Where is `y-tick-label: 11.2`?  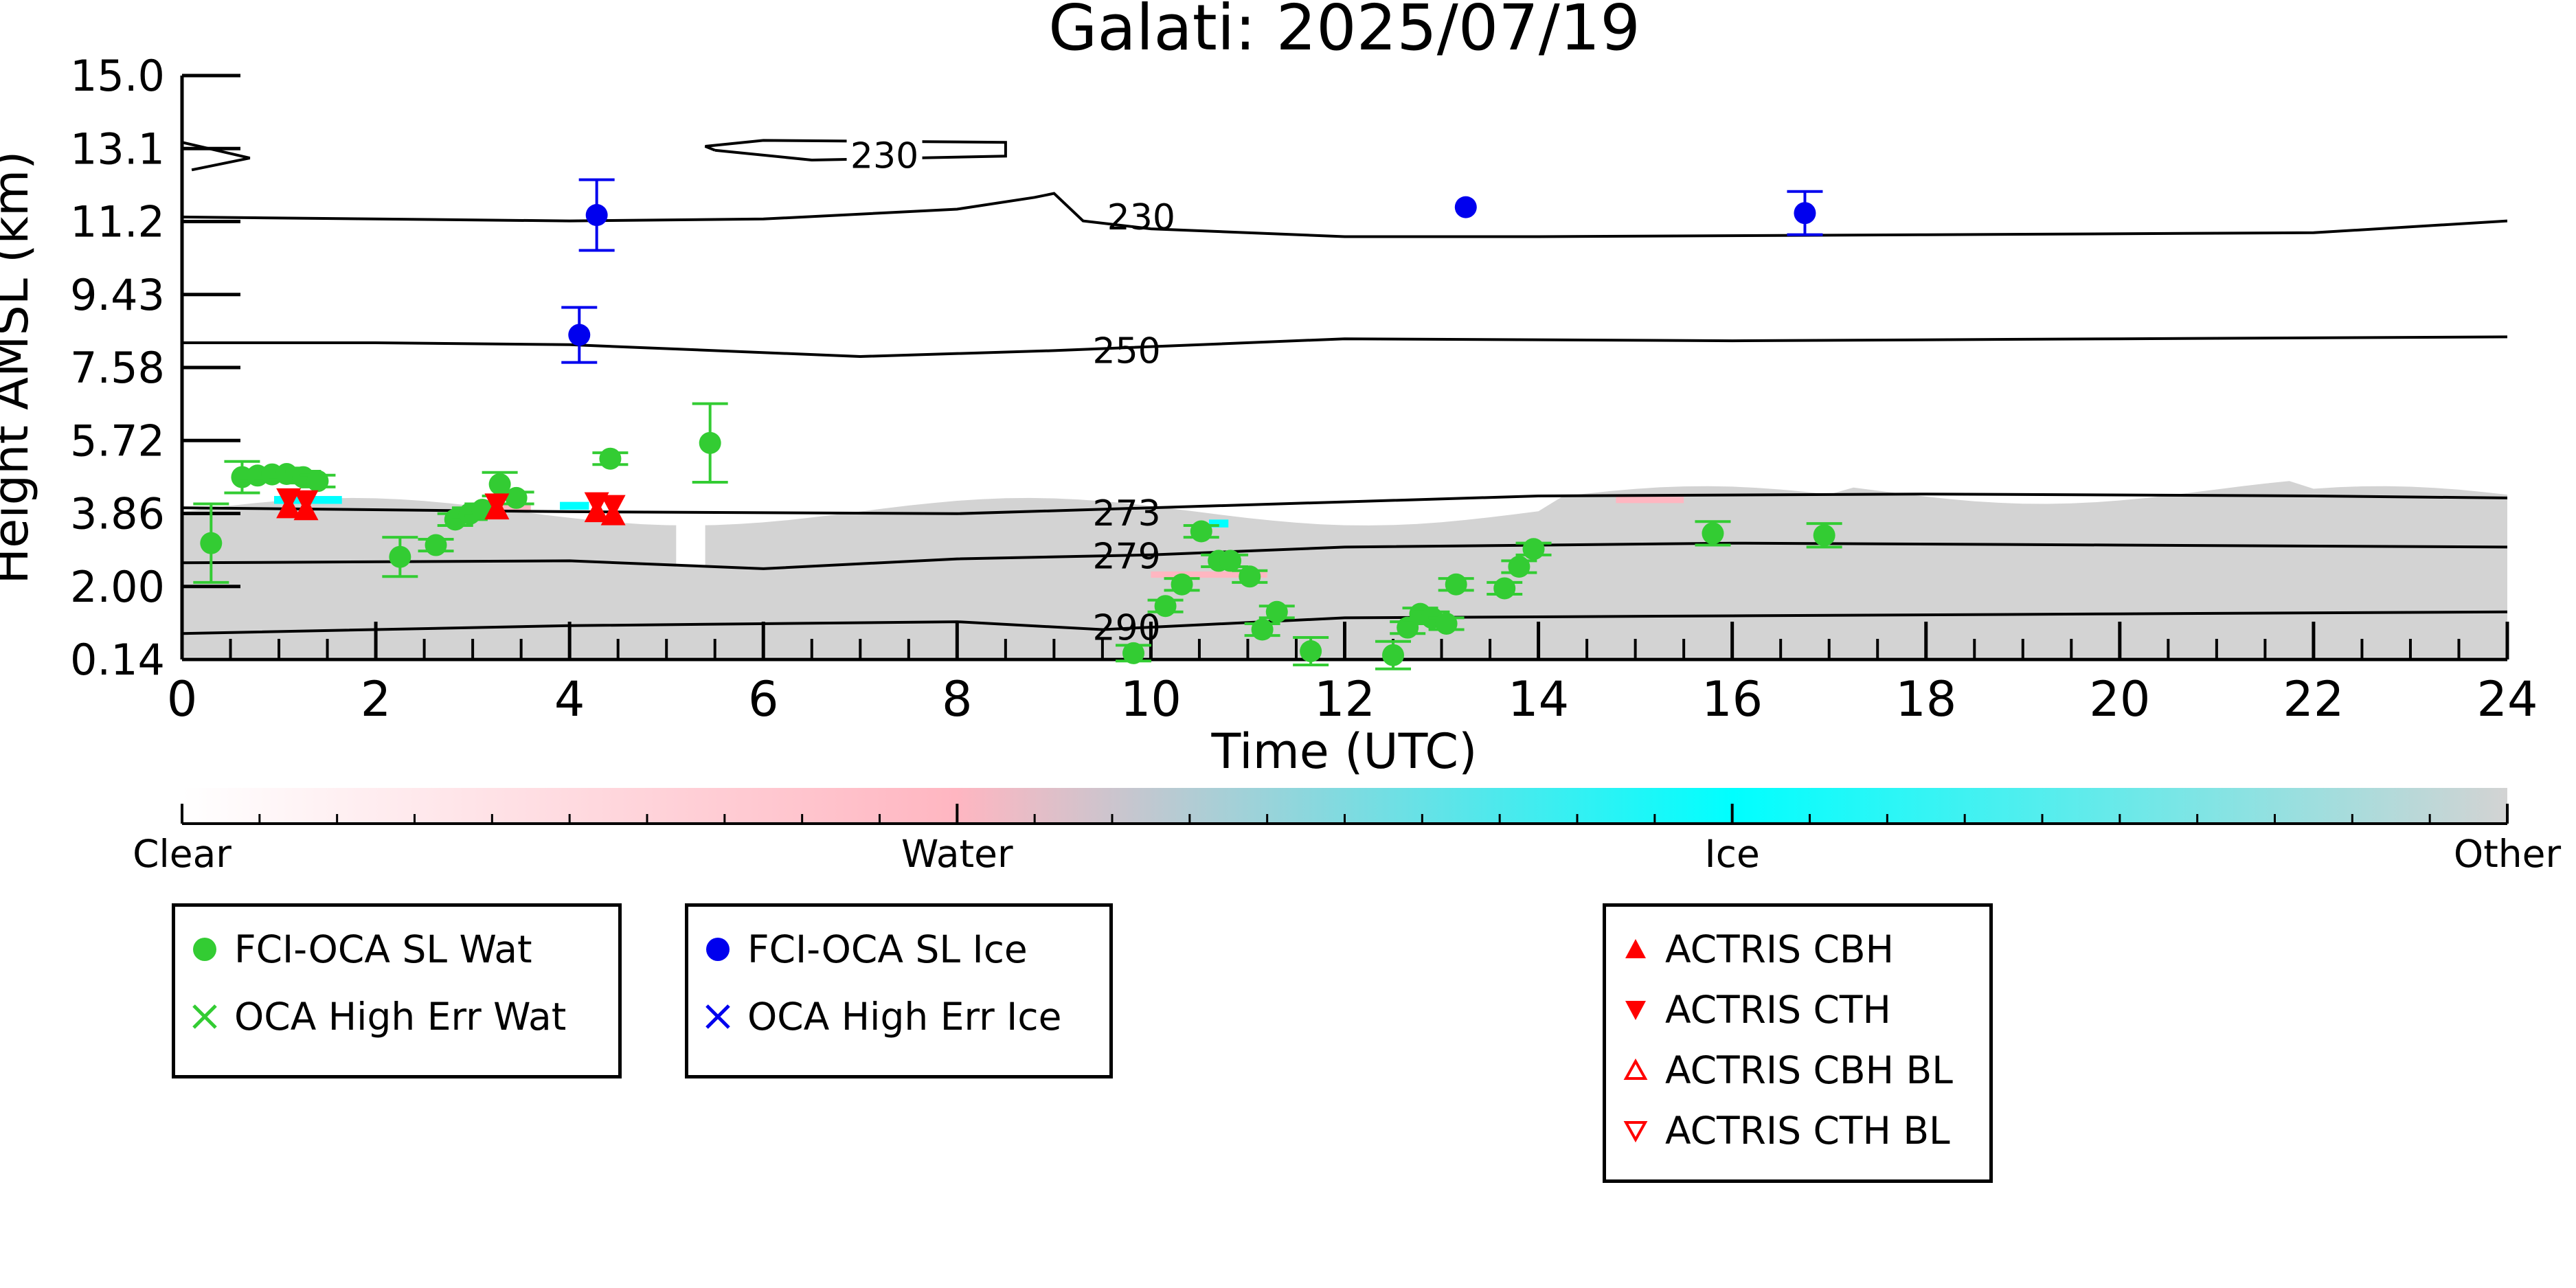 y-tick-label: 11.2 is located at coordinates (117, 222).